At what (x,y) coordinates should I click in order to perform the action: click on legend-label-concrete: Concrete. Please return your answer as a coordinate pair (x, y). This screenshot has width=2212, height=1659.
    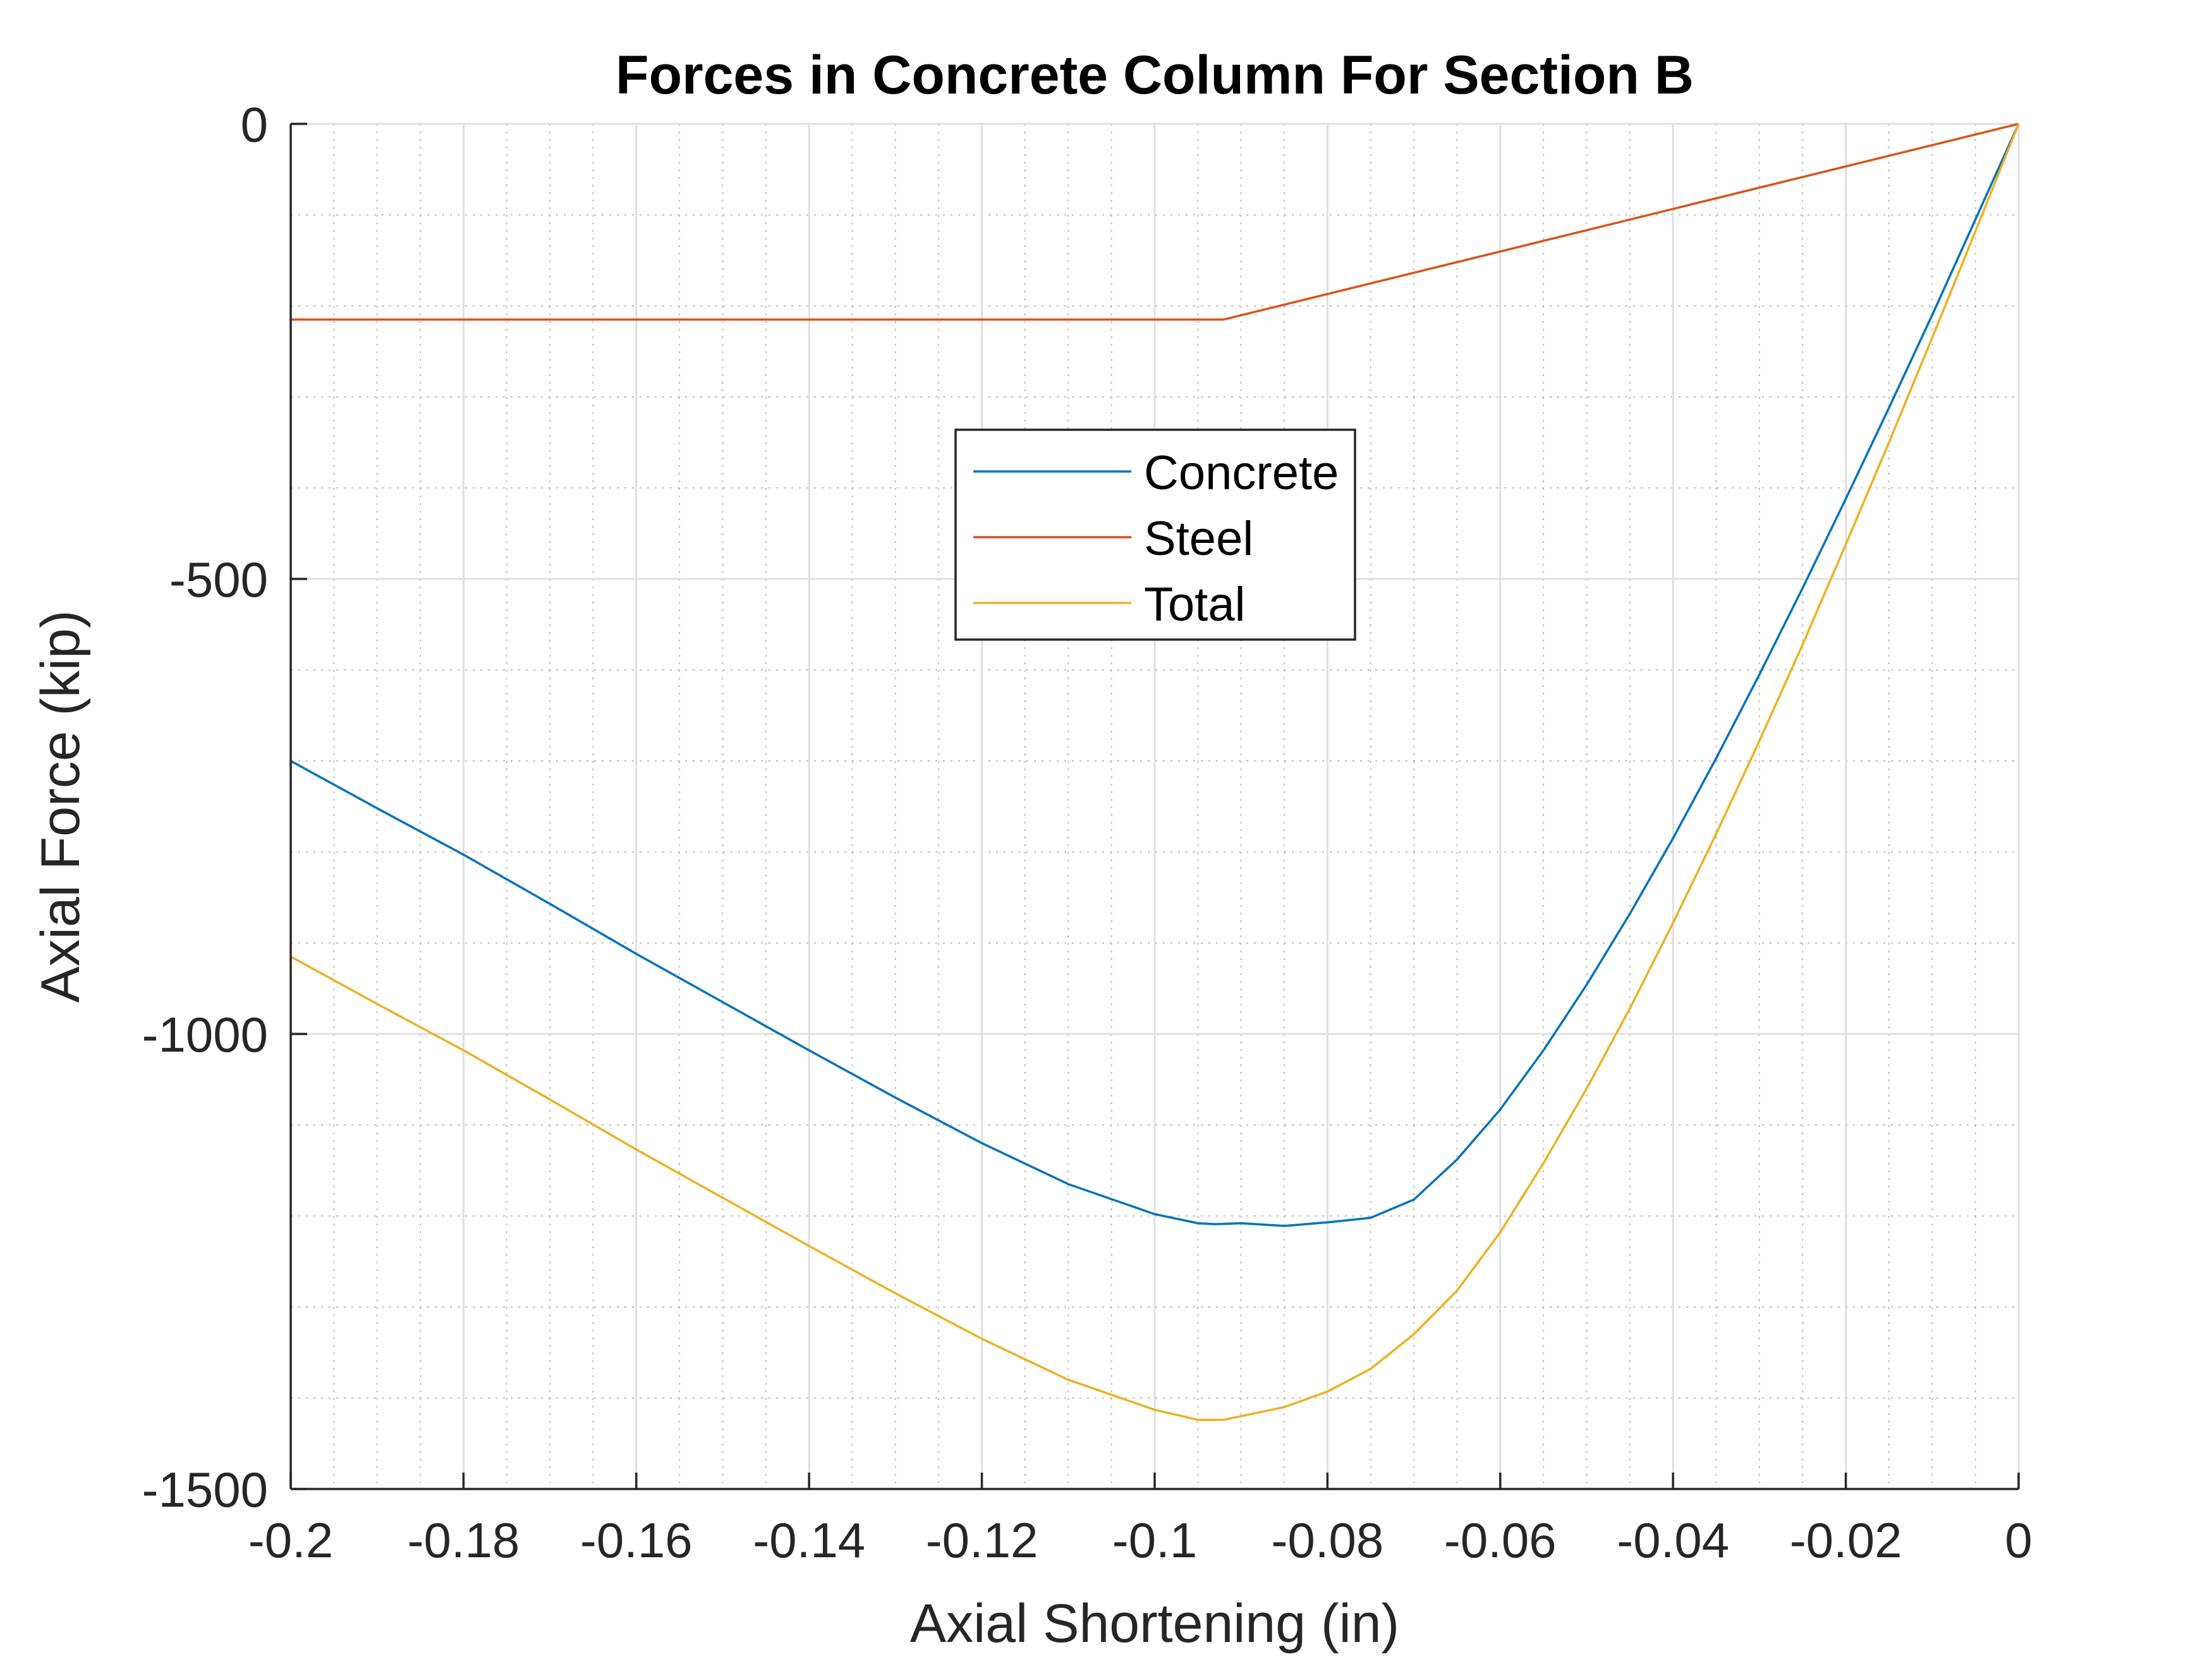
    Looking at the image, I should click on (1241, 473).